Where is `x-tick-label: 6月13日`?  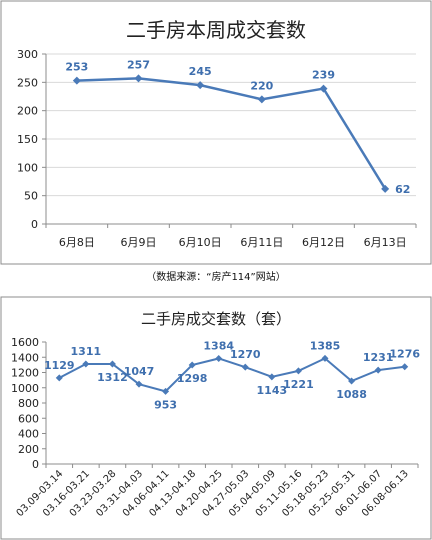 x-tick-label: 6月13日 is located at coordinates (385, 242).